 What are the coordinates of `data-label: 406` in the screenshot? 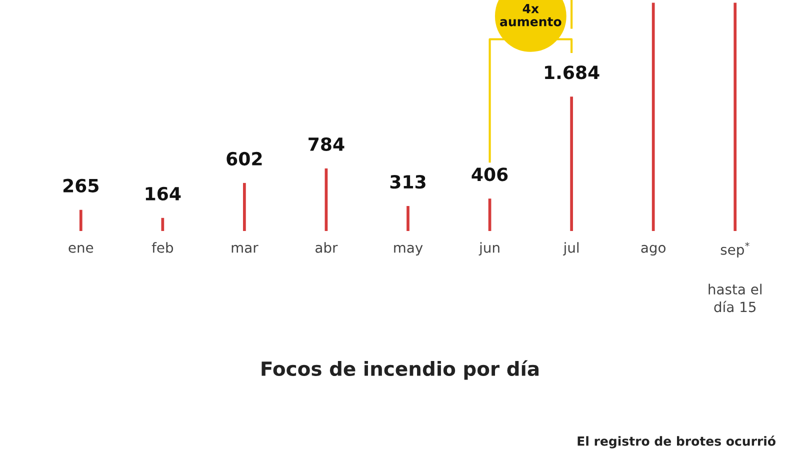 It's located at (490, 175).